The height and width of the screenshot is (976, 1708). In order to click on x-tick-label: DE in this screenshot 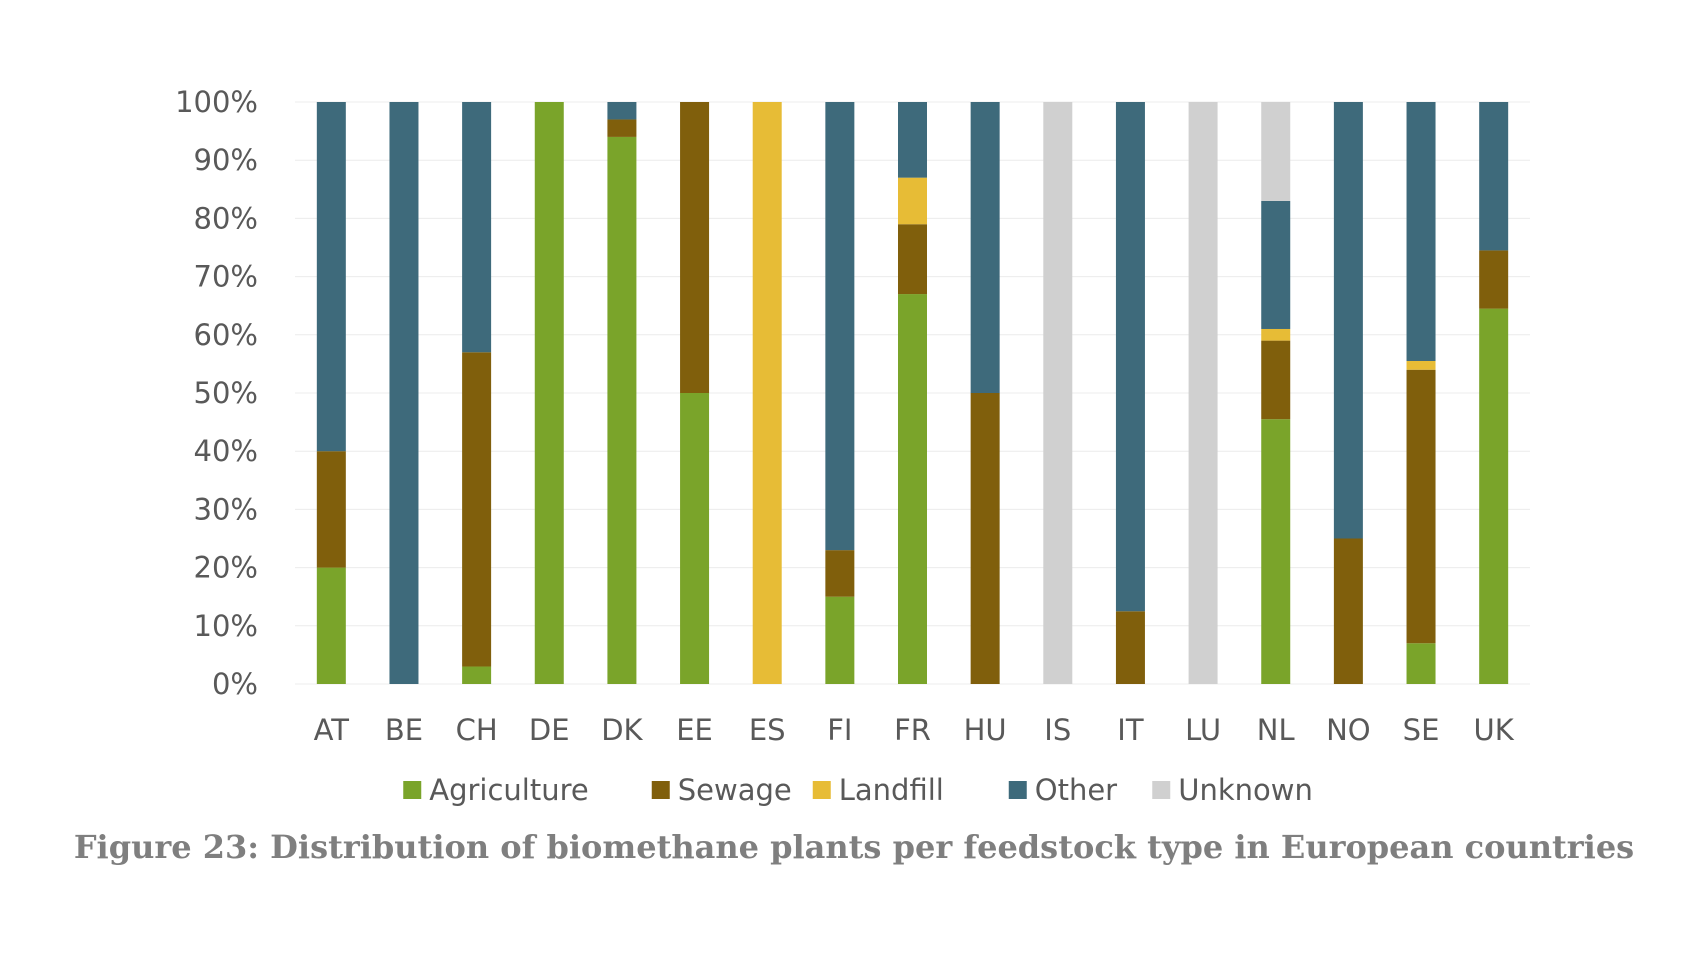, I will do `click(549, 730)`.